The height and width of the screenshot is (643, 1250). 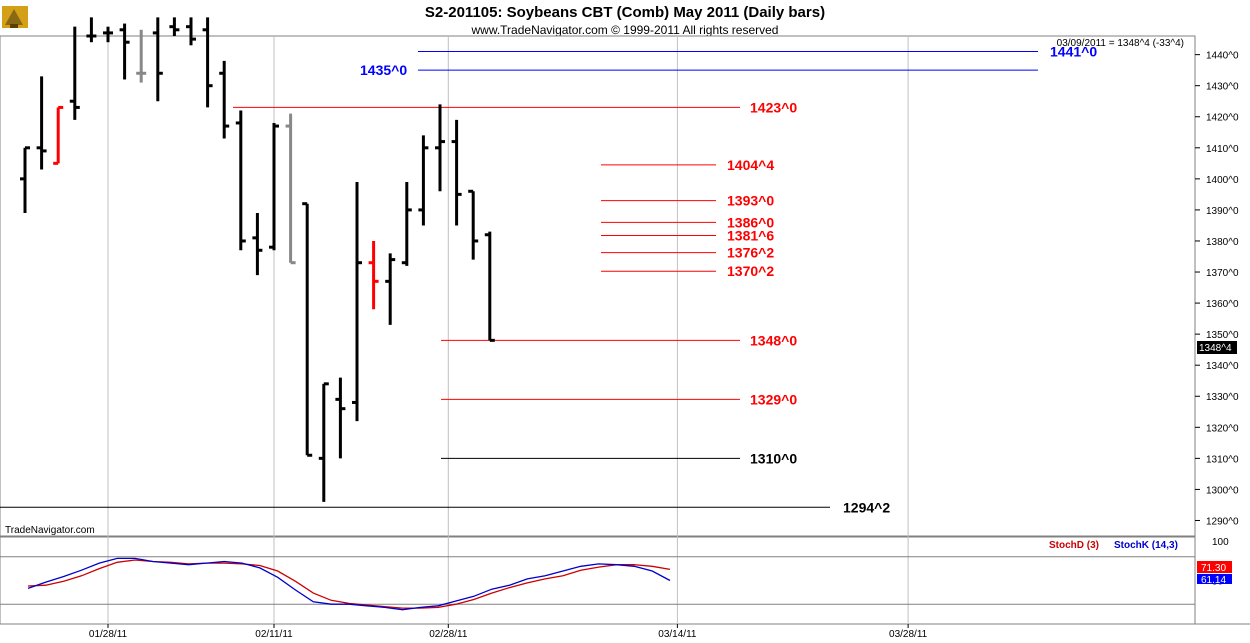 I want to click on stochastic-value-tags: 61.14 71.30, so click(x=1214, y=573).